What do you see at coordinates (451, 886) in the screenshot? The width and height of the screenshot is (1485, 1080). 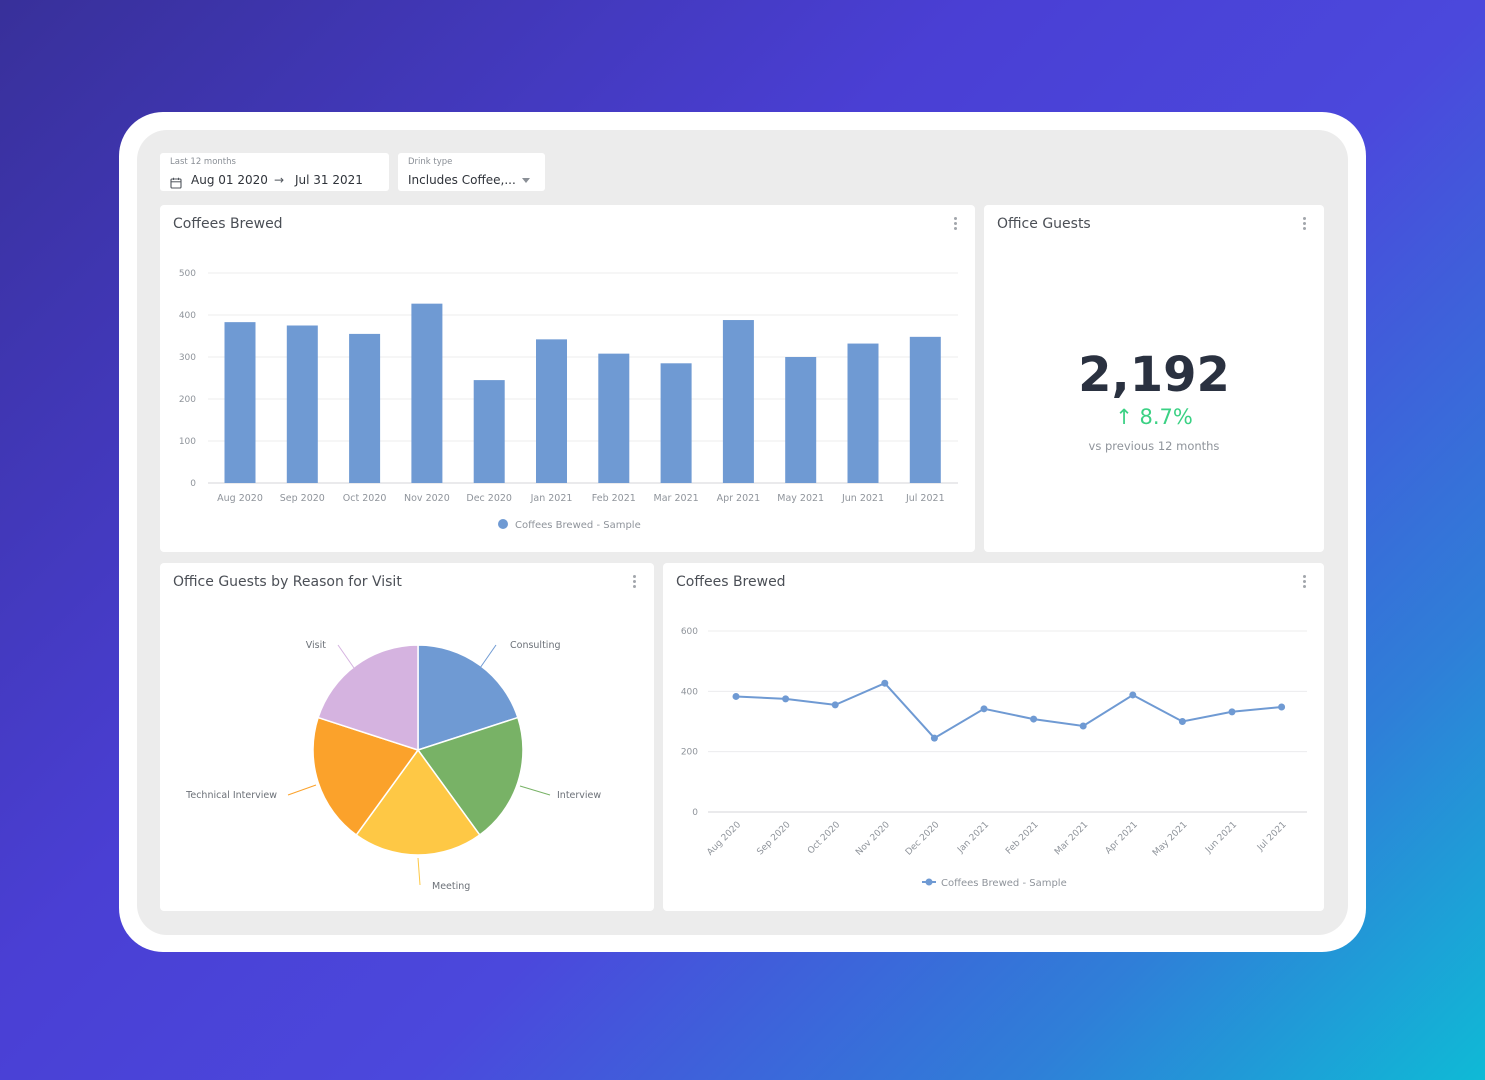 I see `slice-label: Meeting` at bounding box center [451, 886].